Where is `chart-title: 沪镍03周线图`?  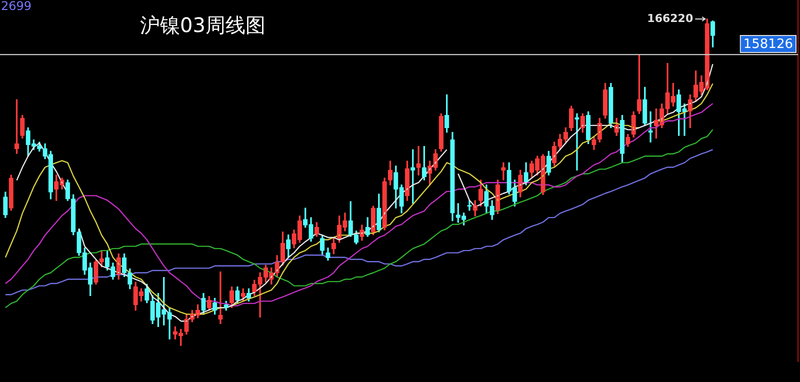 chart-title: 沪镍03周线图 is located at coordinates (203, 25).